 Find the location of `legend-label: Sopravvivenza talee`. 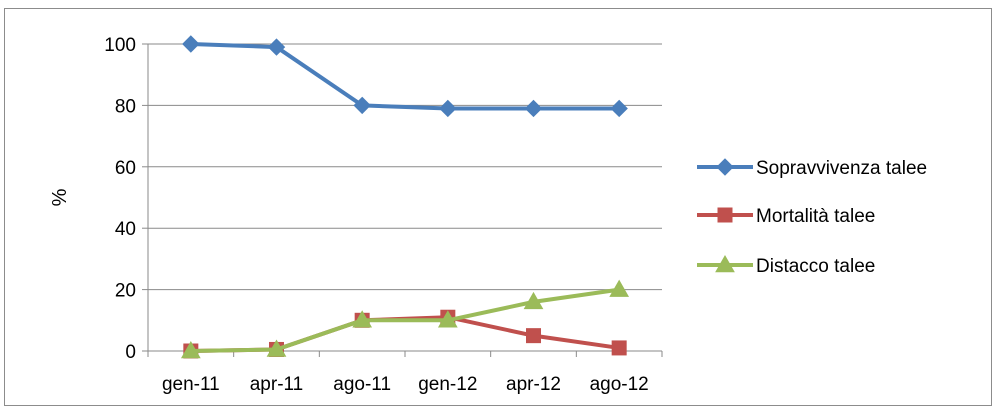

legend-label: Sopravvivenza talee is located at coordinates (841, 168).